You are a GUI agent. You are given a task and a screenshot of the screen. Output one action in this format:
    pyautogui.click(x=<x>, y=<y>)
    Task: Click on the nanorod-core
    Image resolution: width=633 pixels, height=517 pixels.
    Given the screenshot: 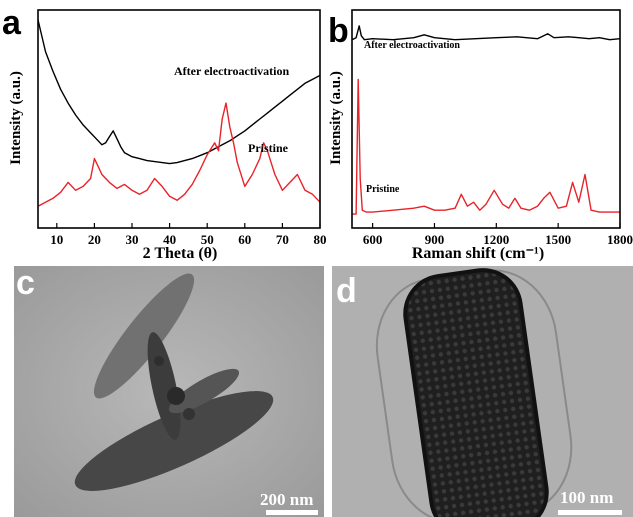 What is the action you would take?
    pyautogui.click(x=476, y=392)
    